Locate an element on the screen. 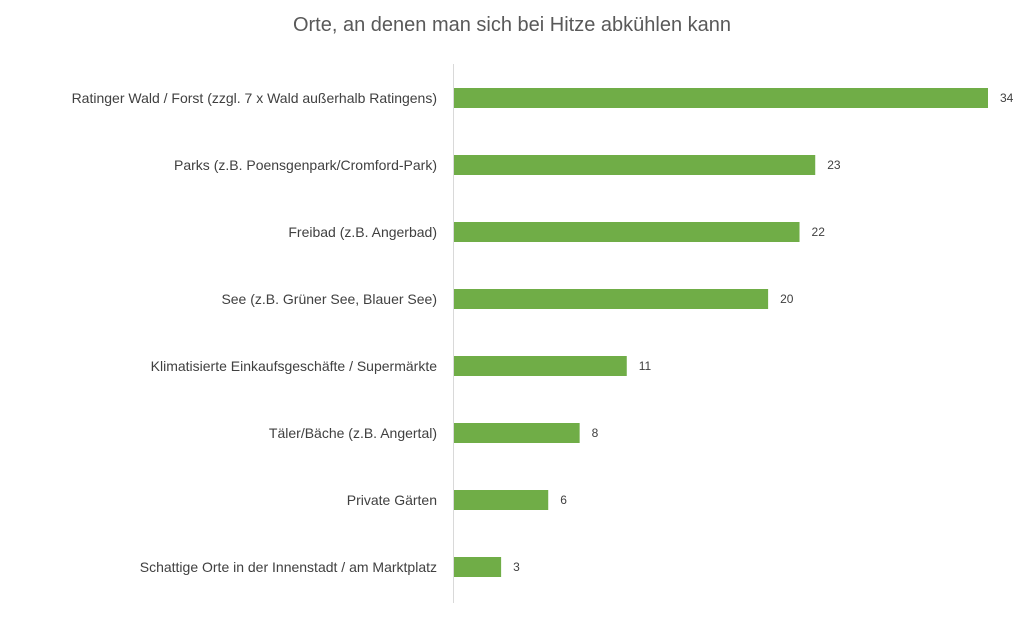 Image resolution: width=1024 pixels, height=621 pixels. data-label: 20 is located at coordinates (787, 299).